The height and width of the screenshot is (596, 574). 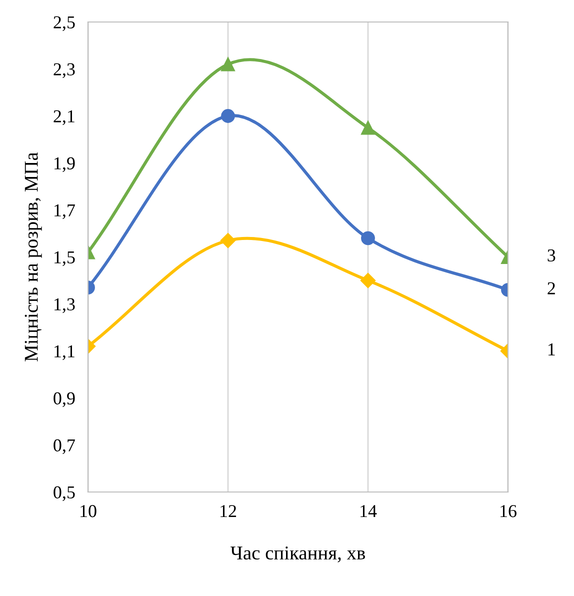 What do you see at coordinates (298, 554) in the screenshot?
I see `x-axis-title: Час спікання, хв` at bounding box center [298, 554].